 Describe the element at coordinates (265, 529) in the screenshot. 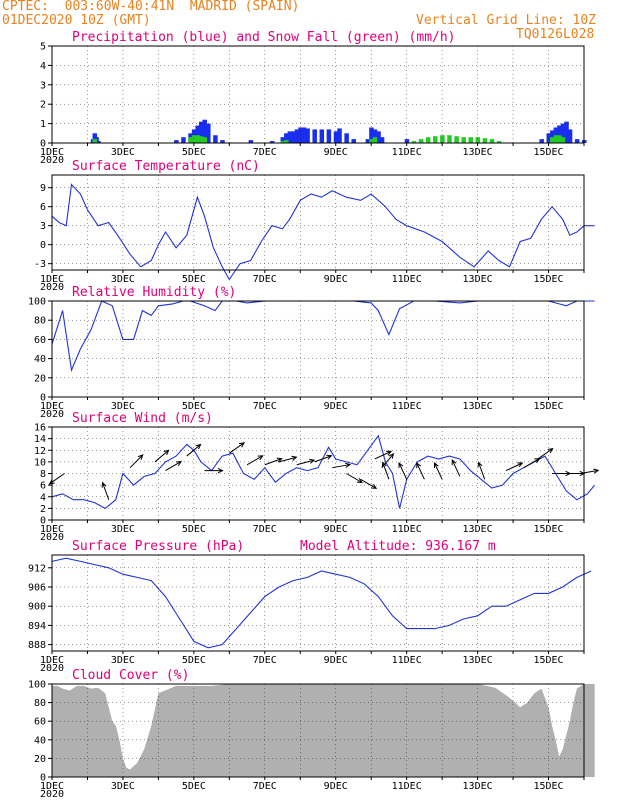

I see `wind-x-tick-label: 7DEC` at that location.